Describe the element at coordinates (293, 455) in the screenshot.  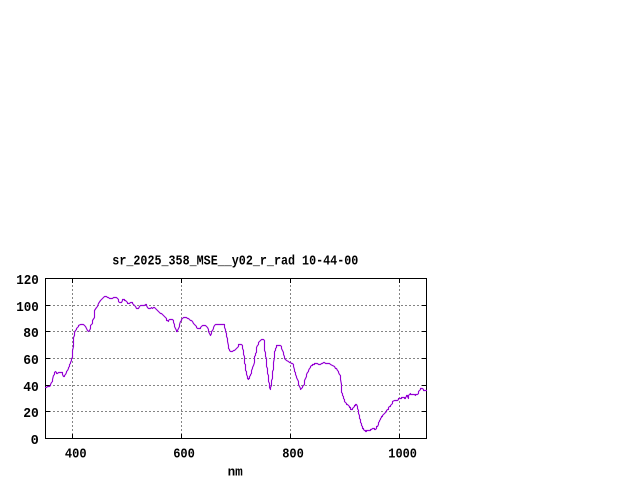
I see `svg-text: 800` at that location.